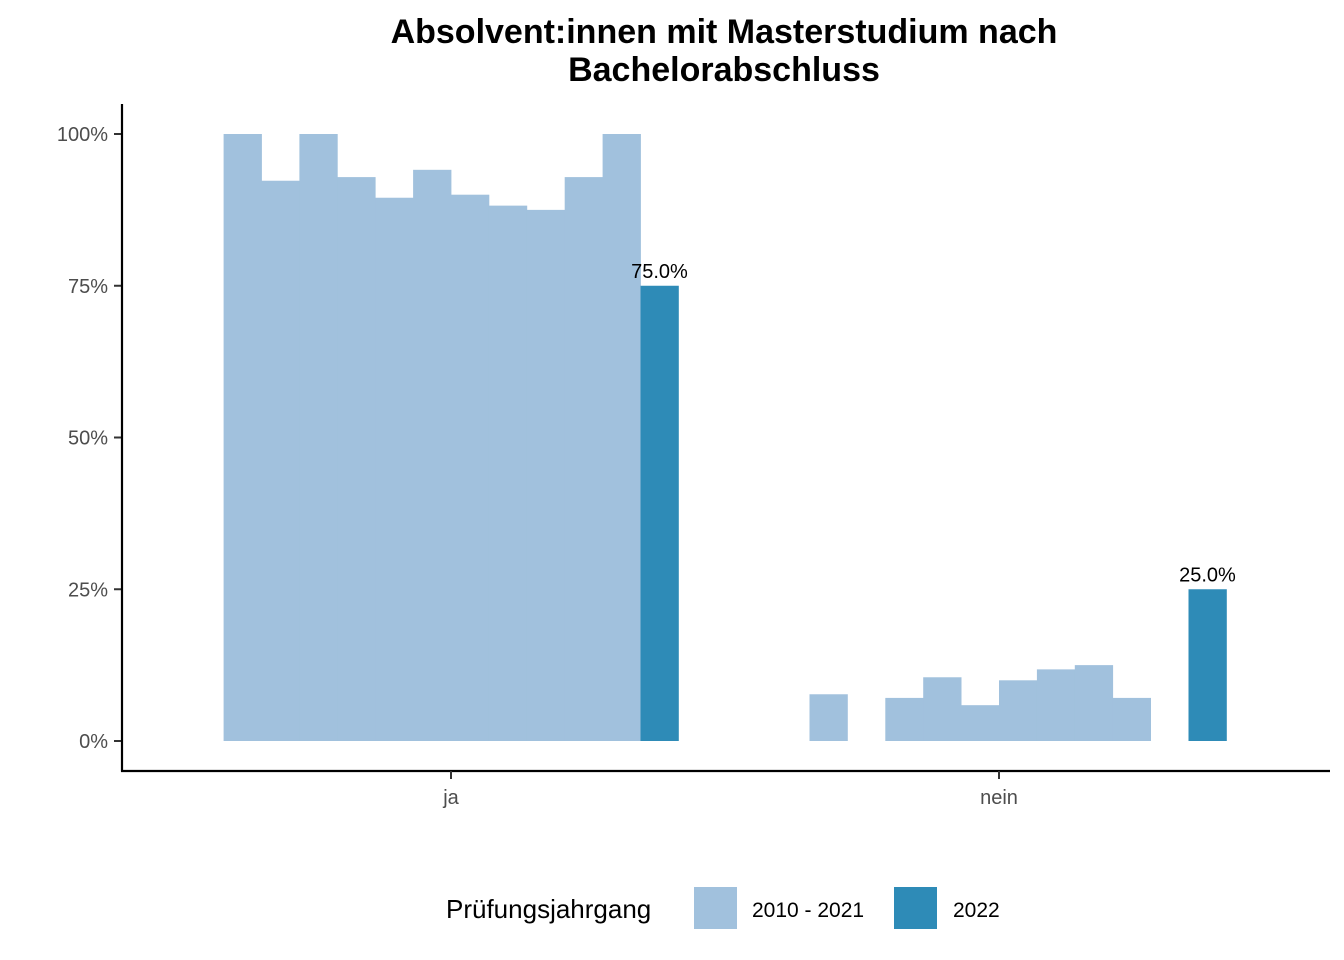 The width and height of the screenshot is (1344, 960). I want to click on y-axis-ticks: 0% 25% 50% 75% 100%, so click(89, 438).